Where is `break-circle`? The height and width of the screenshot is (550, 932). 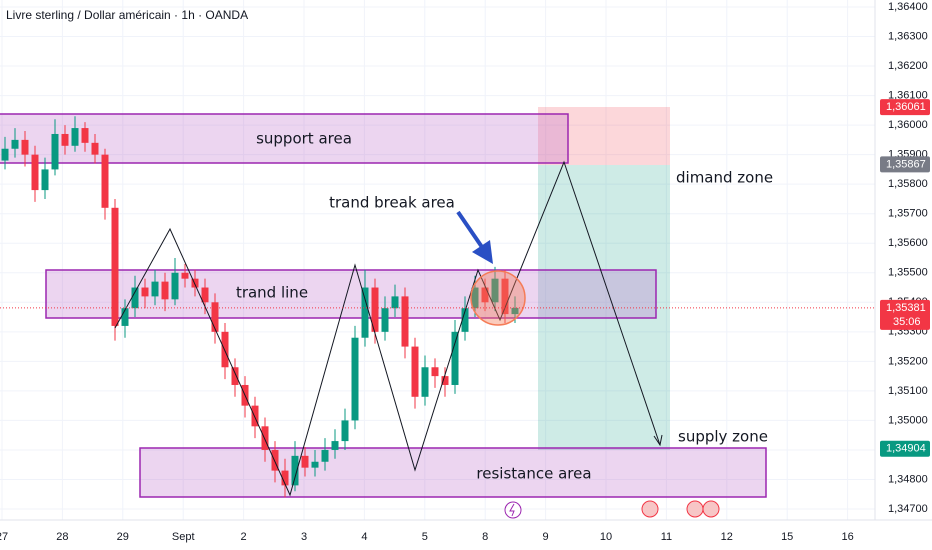 break-circle is located at coordinates (498, 298).